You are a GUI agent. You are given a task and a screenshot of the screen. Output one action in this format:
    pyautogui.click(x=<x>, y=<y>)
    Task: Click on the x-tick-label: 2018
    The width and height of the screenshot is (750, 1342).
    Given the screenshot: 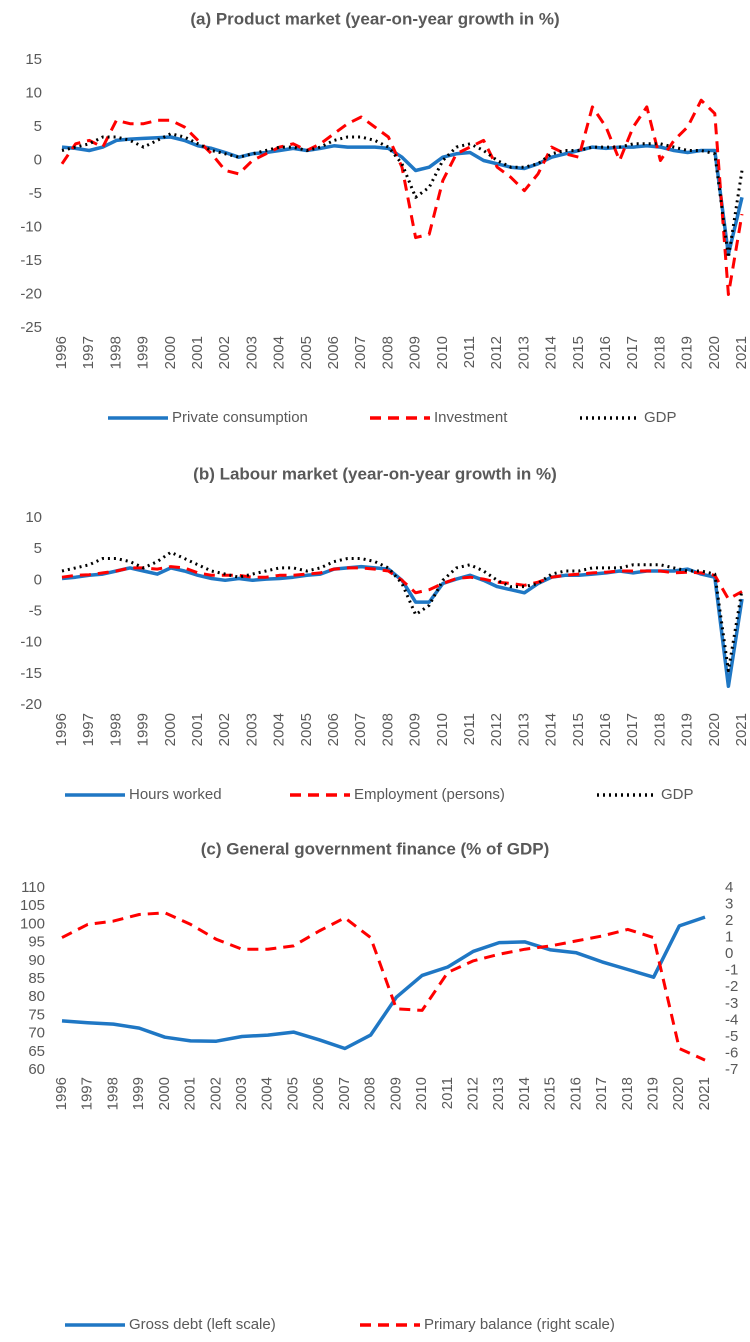 What is the action you would take?
    pyautogui.click(x=659, y=729)
    